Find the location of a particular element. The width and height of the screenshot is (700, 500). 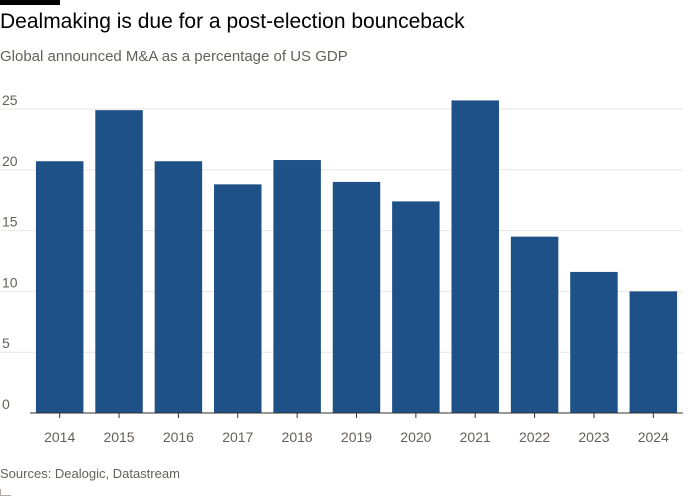

y-tick-label: 25 is located at coordinates (10, 100).